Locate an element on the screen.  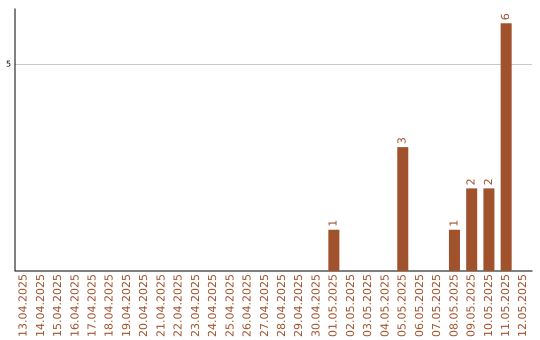
x-tick-label: 05.05.2025 is located at coordinates (402, 306).